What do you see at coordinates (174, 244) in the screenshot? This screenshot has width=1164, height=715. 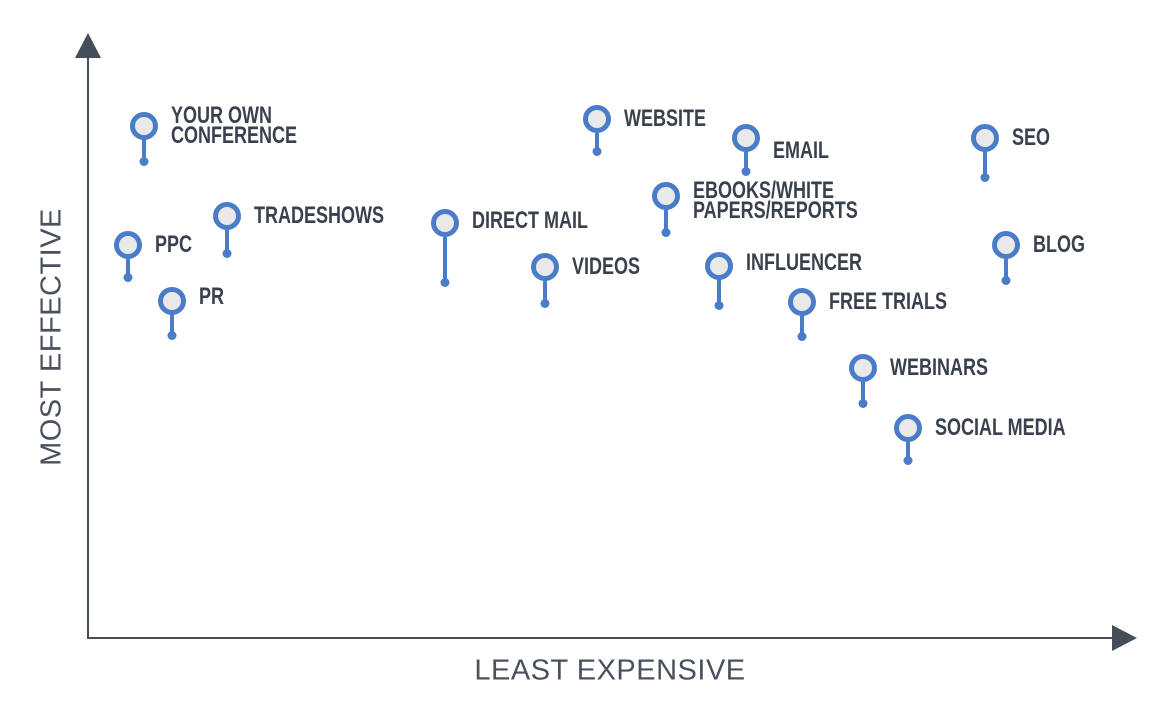 I see `pin-label-ppc: PPC` at bounding box center [174, 244].